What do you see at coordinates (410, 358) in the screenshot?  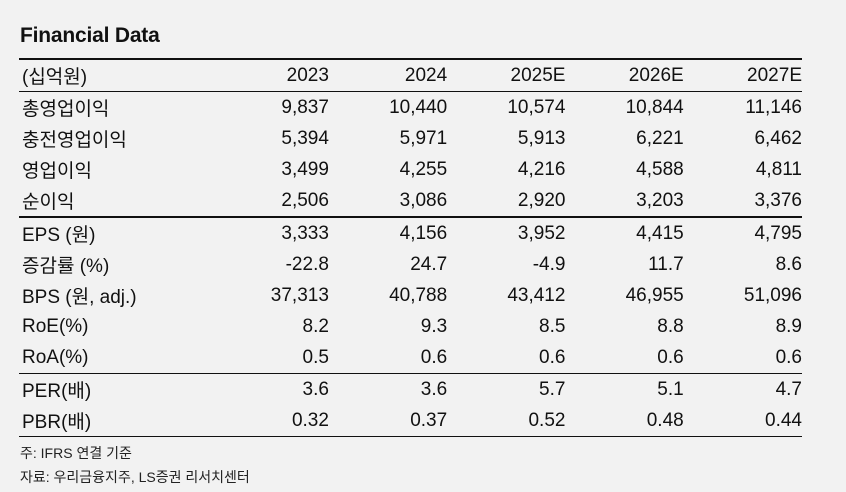 I see `table-row: RoA(%) 0.5 0.6 0.6 0.6 0.6` at bounding box center [410, 358].